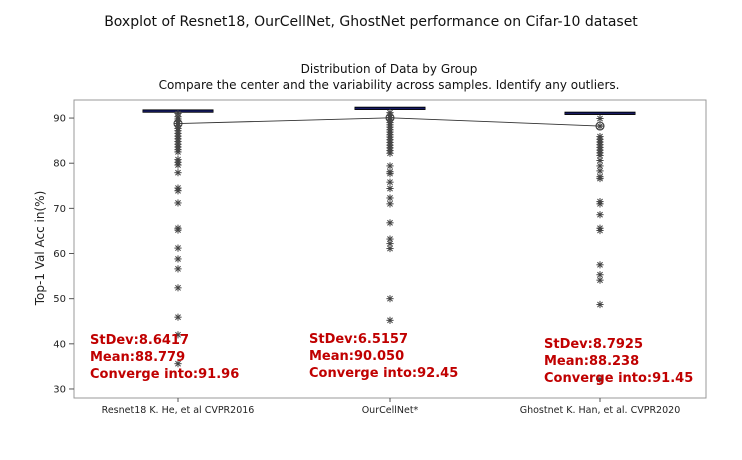 The width and height of the screenshot is (742, 460). Describe the element at coordinates (59, 164) in the screenshot. I see `y-tick-label: 80` at that location.